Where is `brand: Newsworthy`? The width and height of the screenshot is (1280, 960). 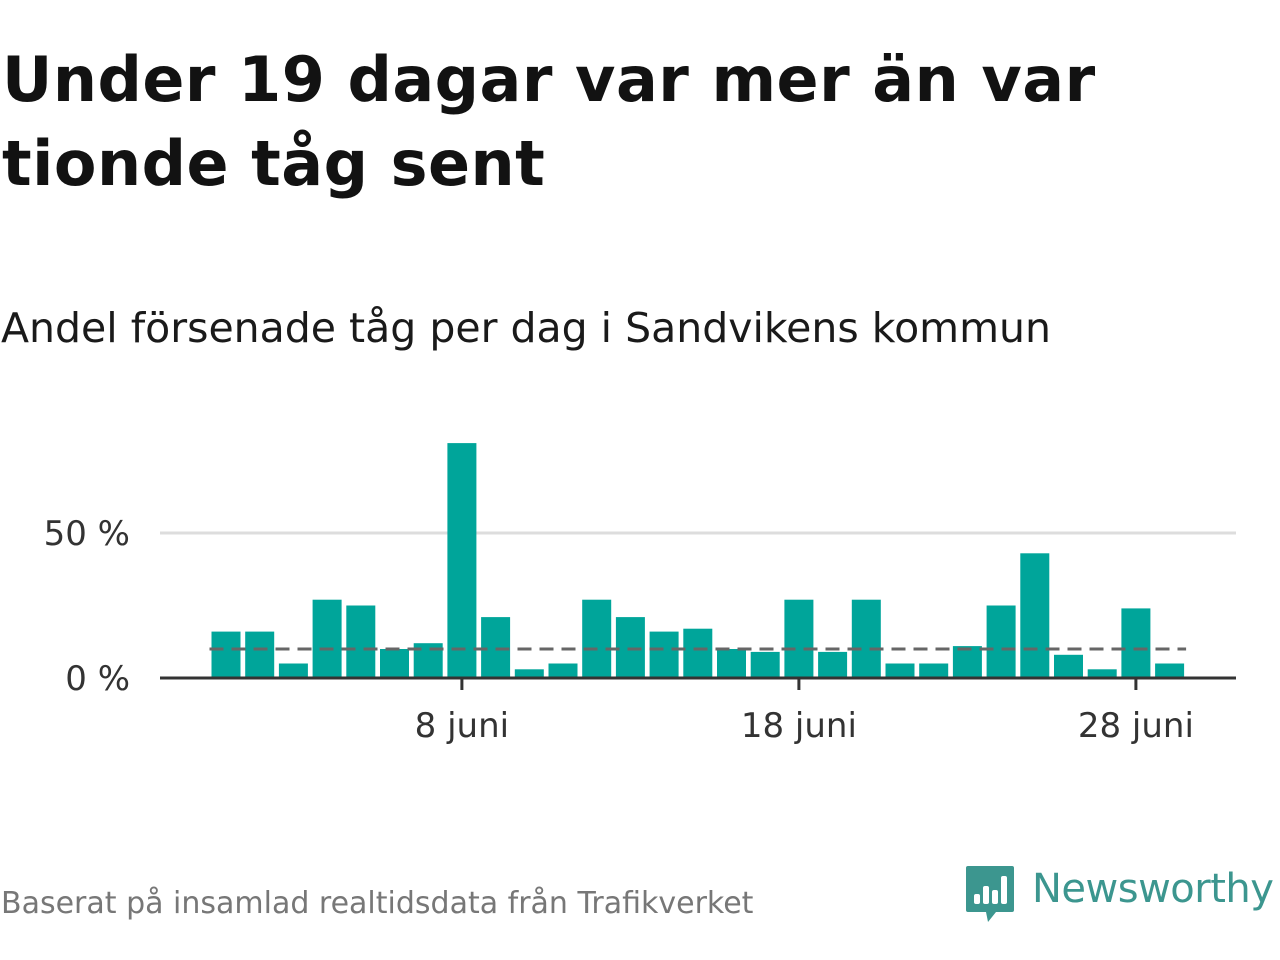 brand: Newsworthy is located at coordinates (1120, 896).